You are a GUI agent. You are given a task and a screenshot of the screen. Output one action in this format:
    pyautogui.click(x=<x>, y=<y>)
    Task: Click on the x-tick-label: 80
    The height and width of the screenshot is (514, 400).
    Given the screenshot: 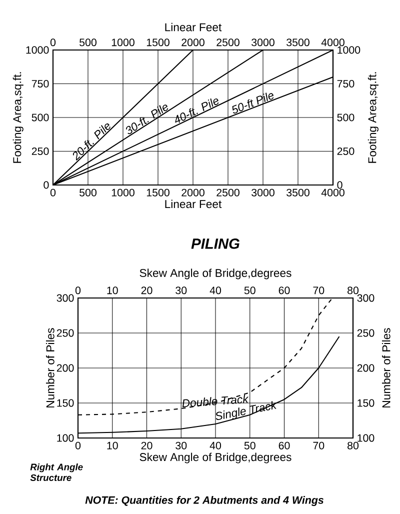 What is the action you would take?
    pyautogui.click(x=353, y=290)
    